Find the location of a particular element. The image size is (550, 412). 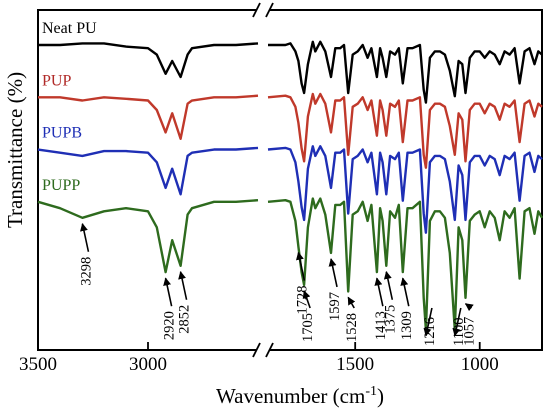

peak-label-1100: 1100 is located at coordinates (459, 332).